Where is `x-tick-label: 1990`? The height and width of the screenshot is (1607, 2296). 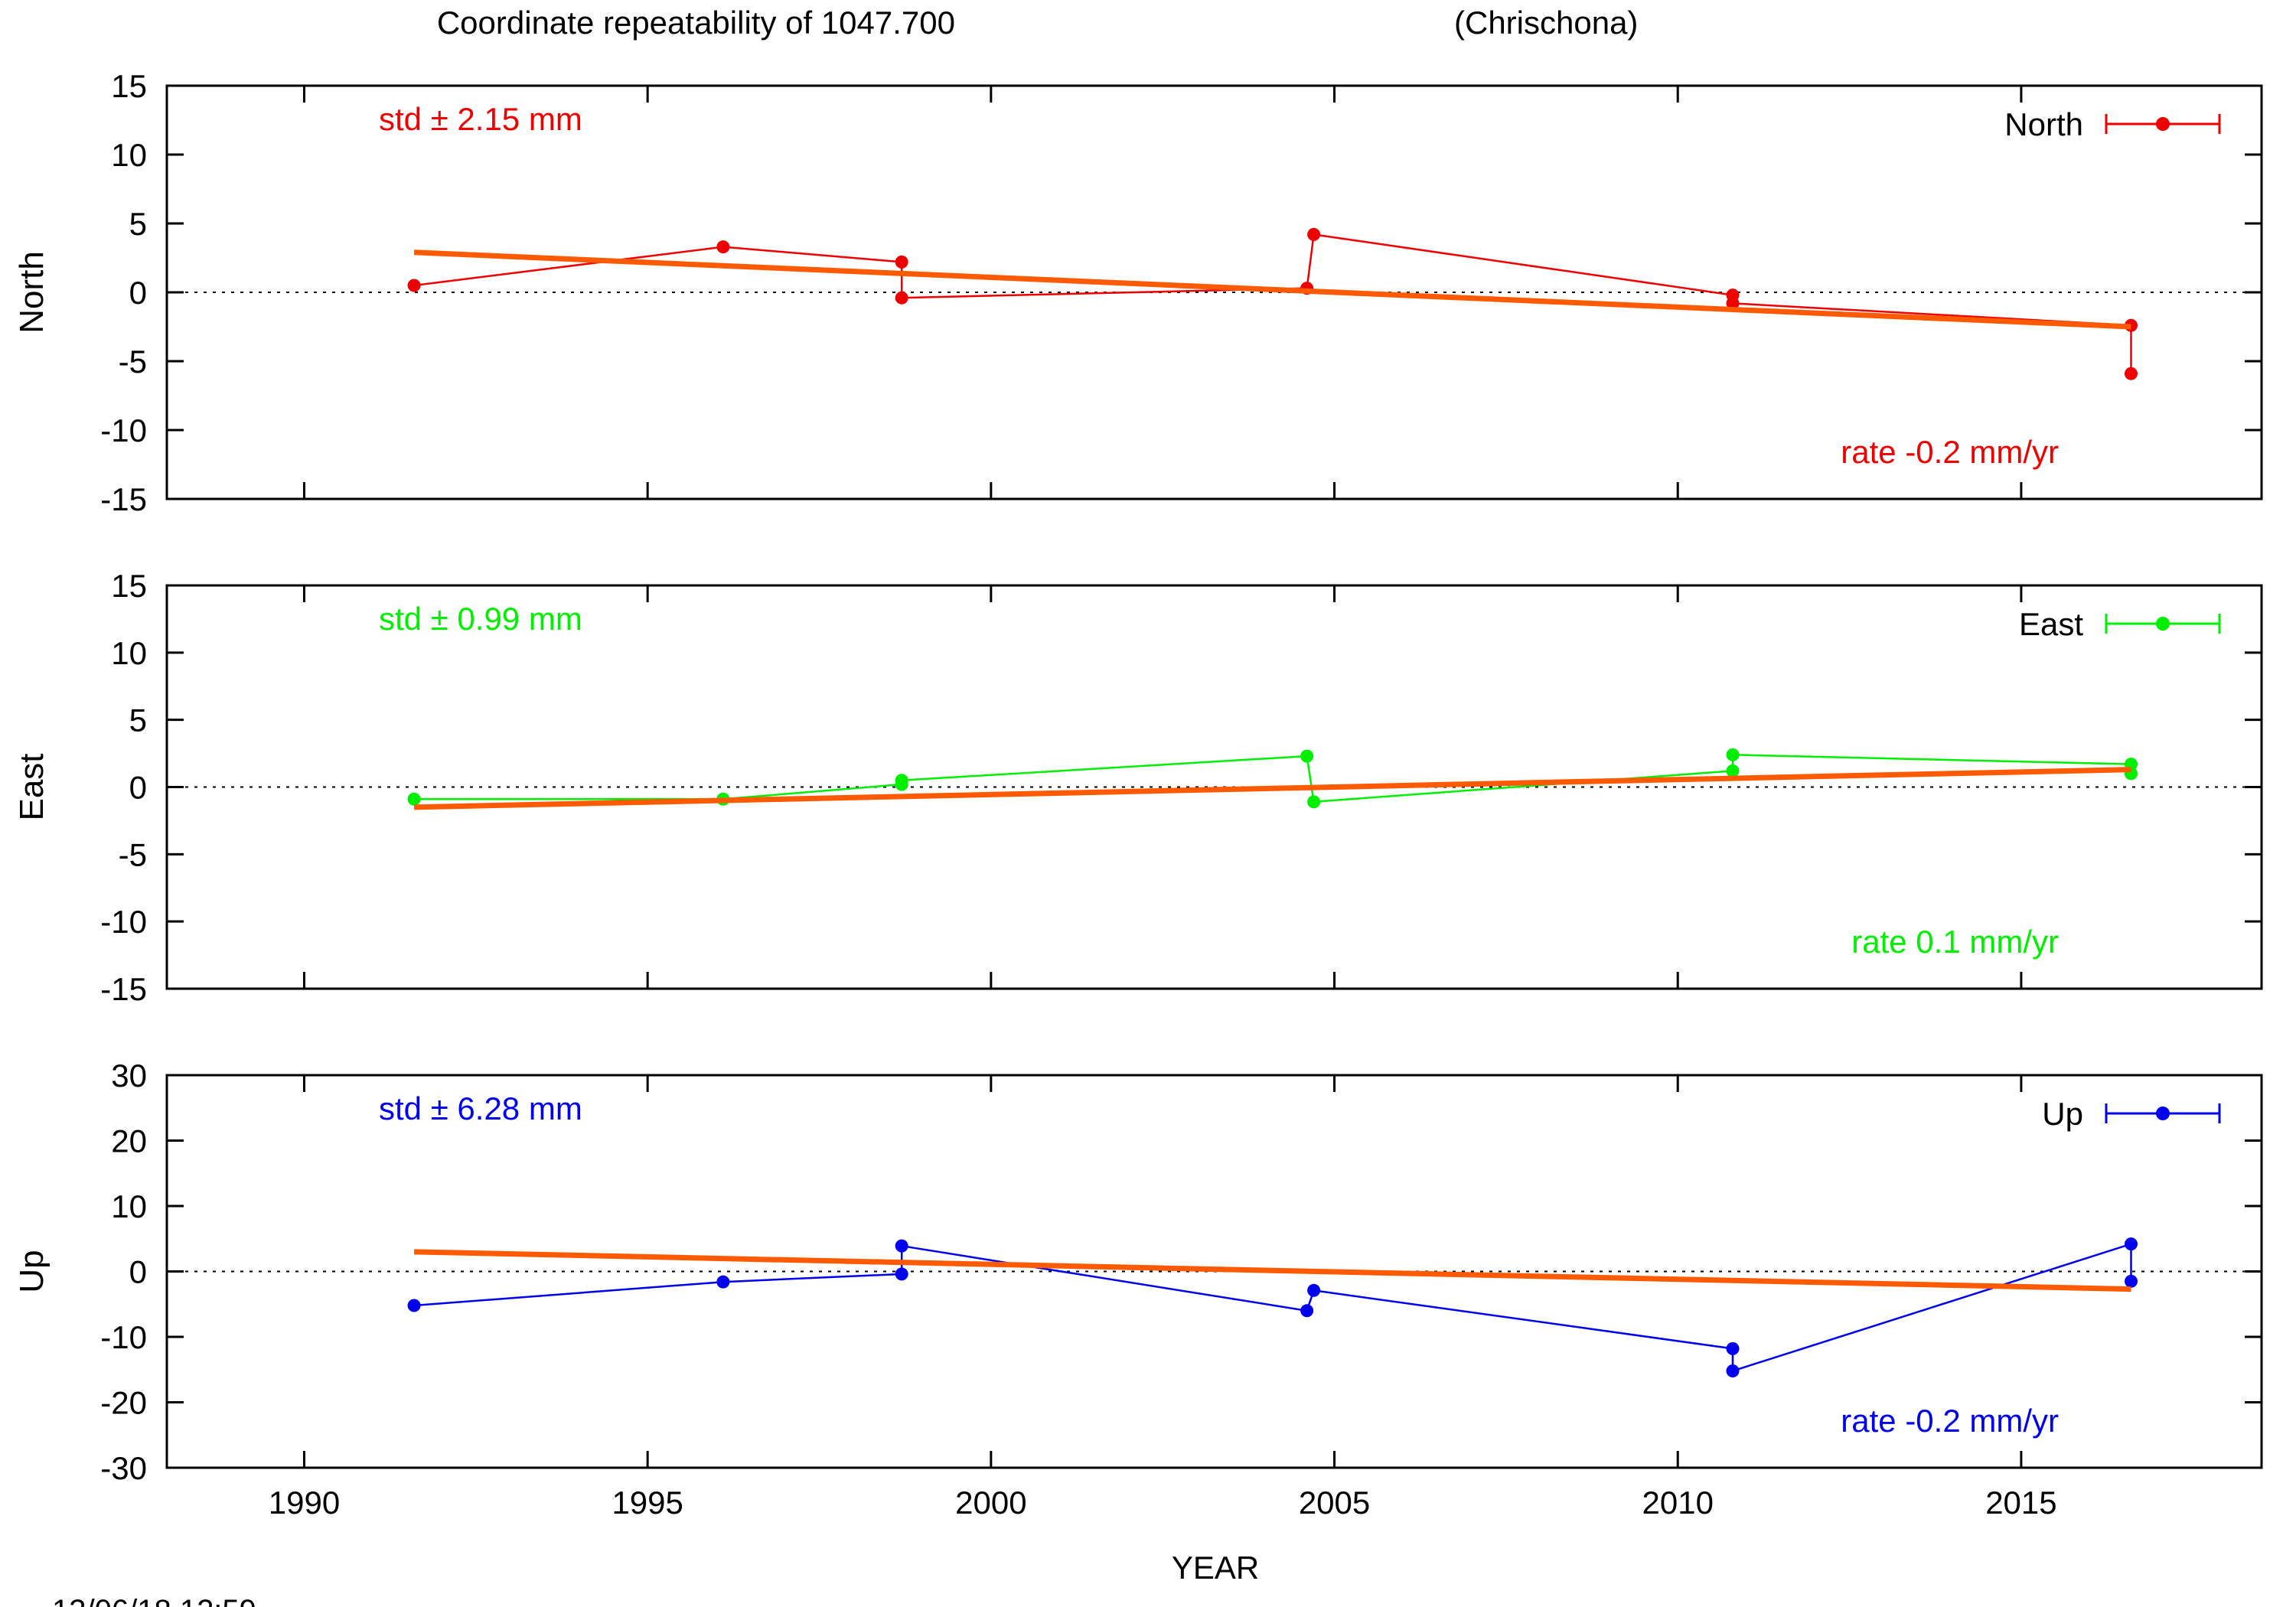 x-tick-label: 1990 is located at coordinates (304, 1503).